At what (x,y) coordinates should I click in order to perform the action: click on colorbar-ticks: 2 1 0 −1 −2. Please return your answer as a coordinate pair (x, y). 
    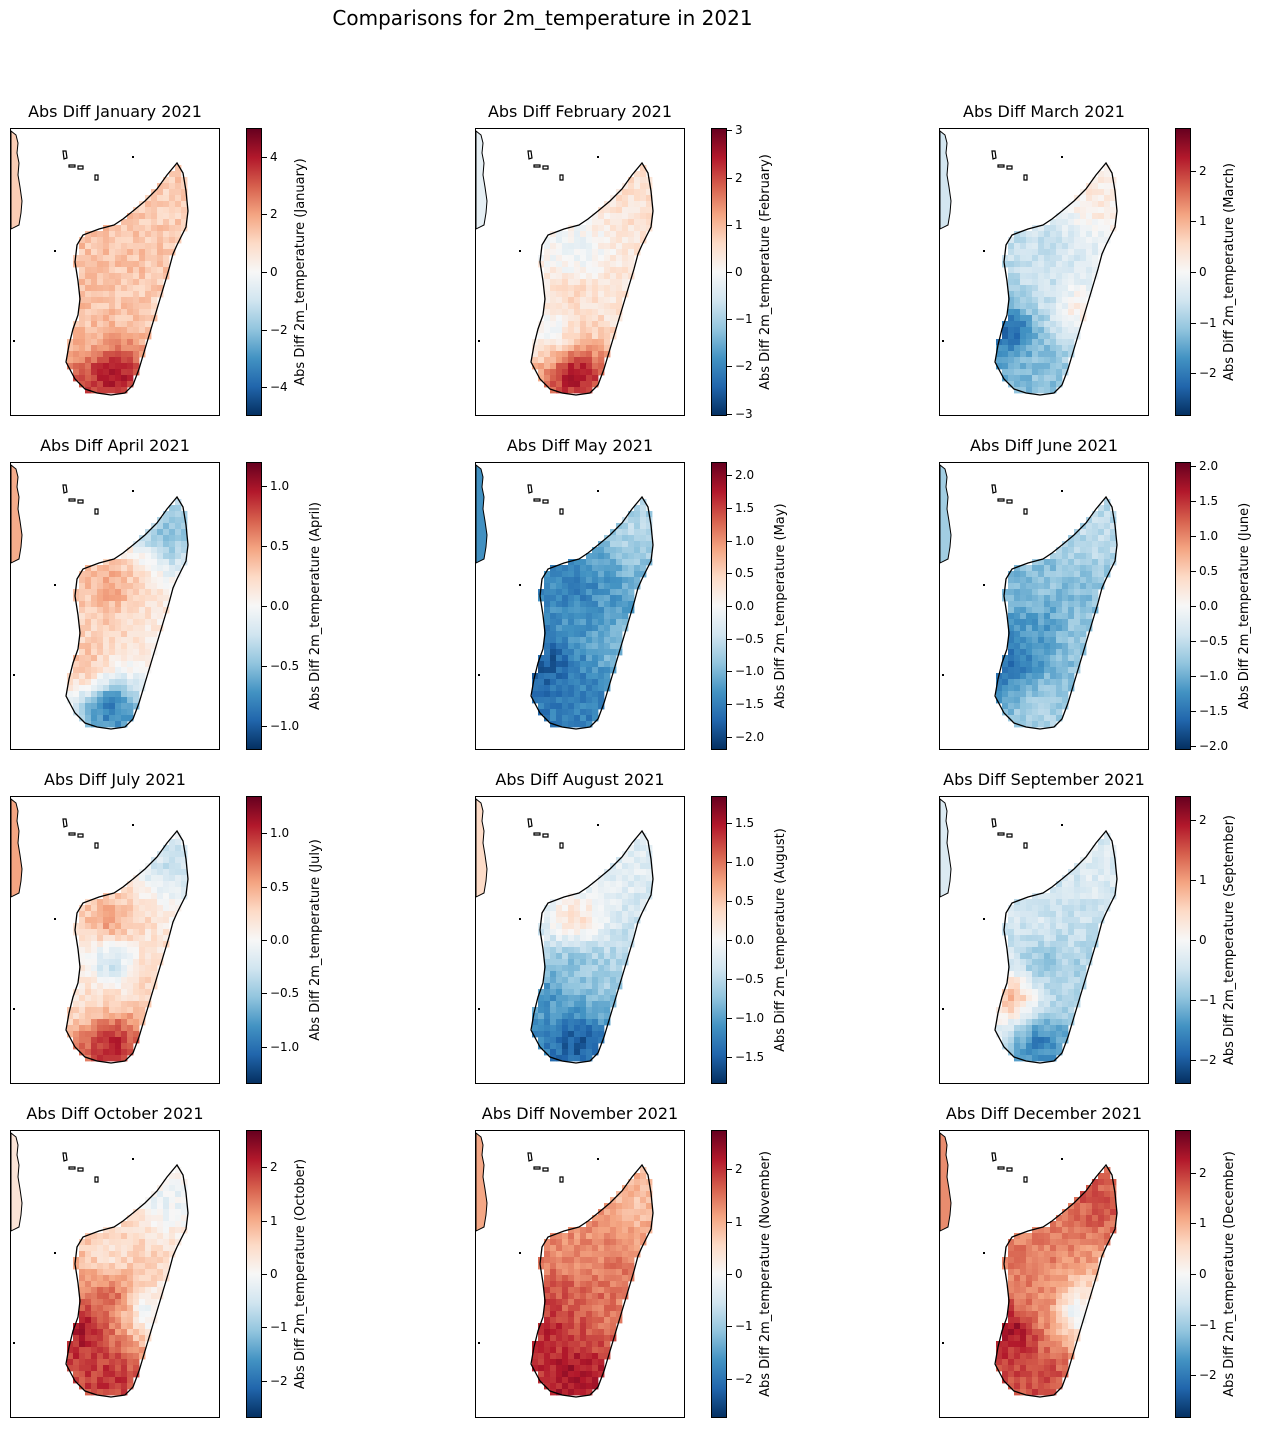
    Looking at the image, I should click on (1216, 272).